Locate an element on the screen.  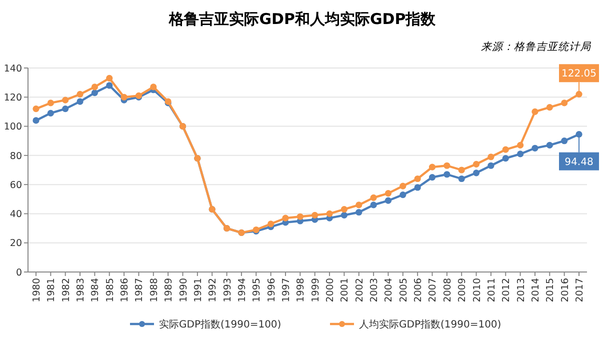
x-tick-label: 2005 is located at coordinates (404, 290).